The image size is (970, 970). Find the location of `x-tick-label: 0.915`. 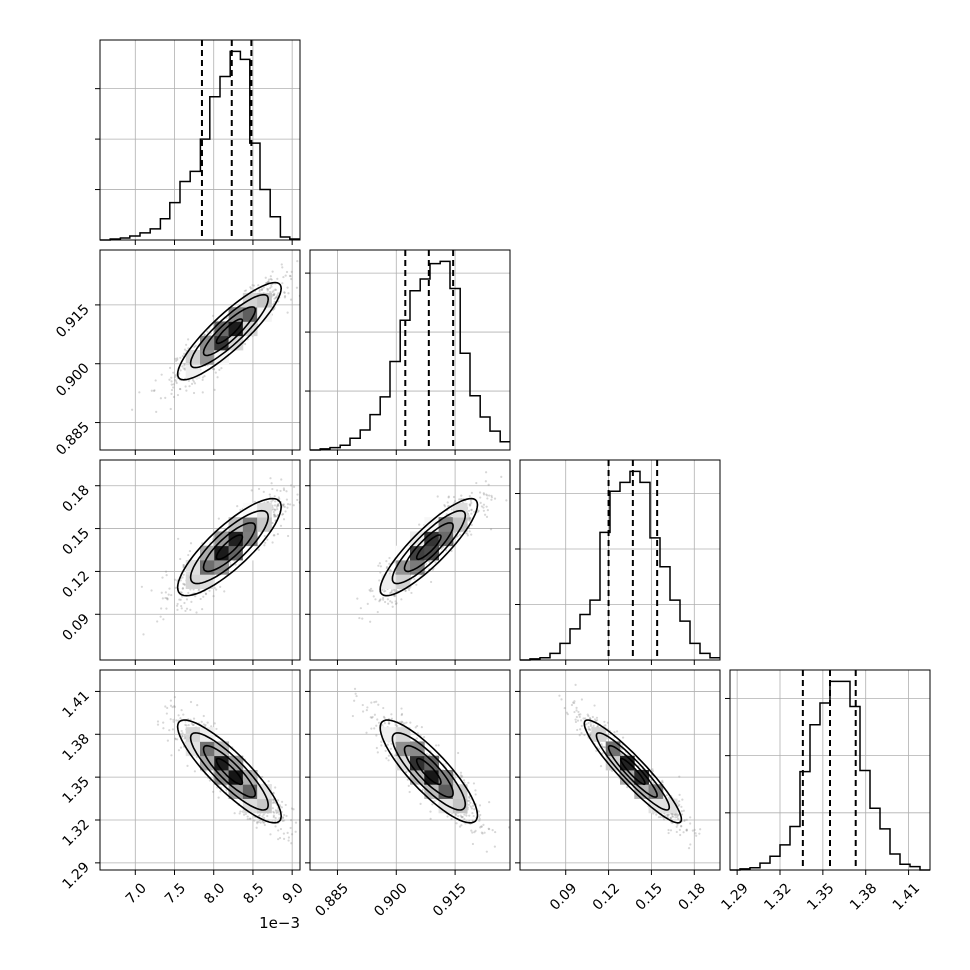

x-tick-label: 0.915 is located at coordinates (450, 900).